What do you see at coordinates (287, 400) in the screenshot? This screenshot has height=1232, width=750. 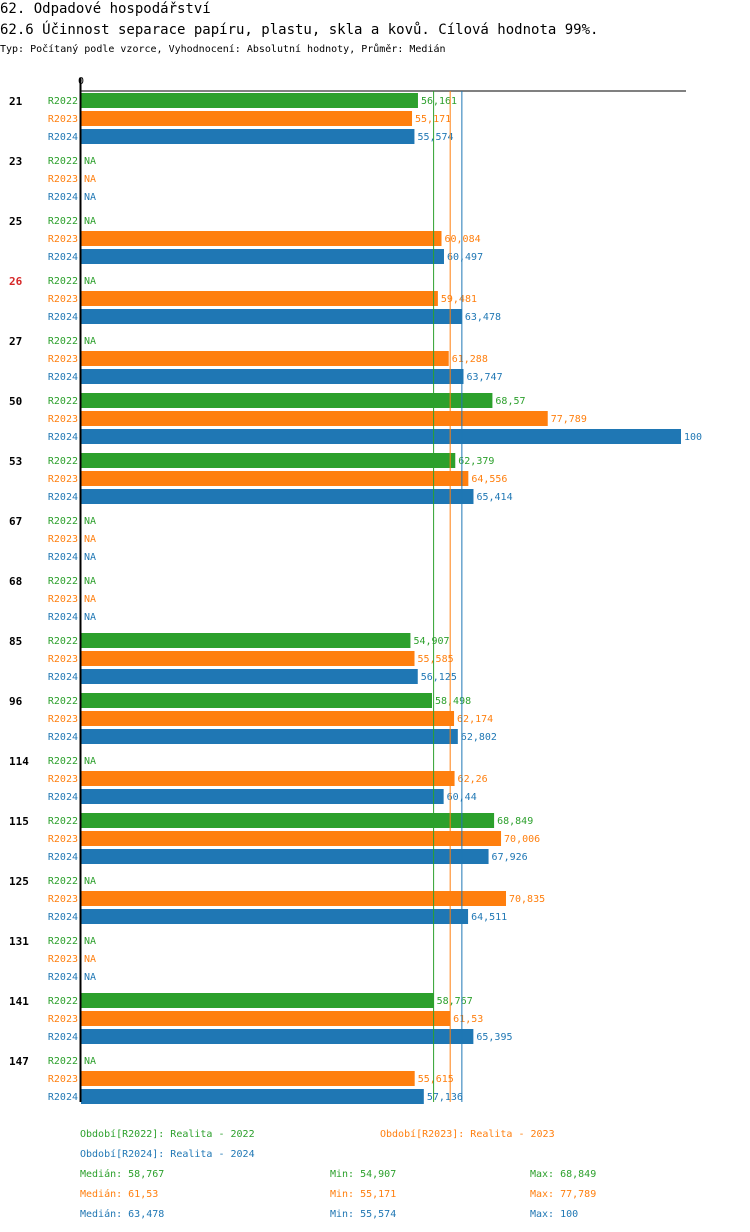 I see `bar-50-R2022` at bounding box center [287, 400].